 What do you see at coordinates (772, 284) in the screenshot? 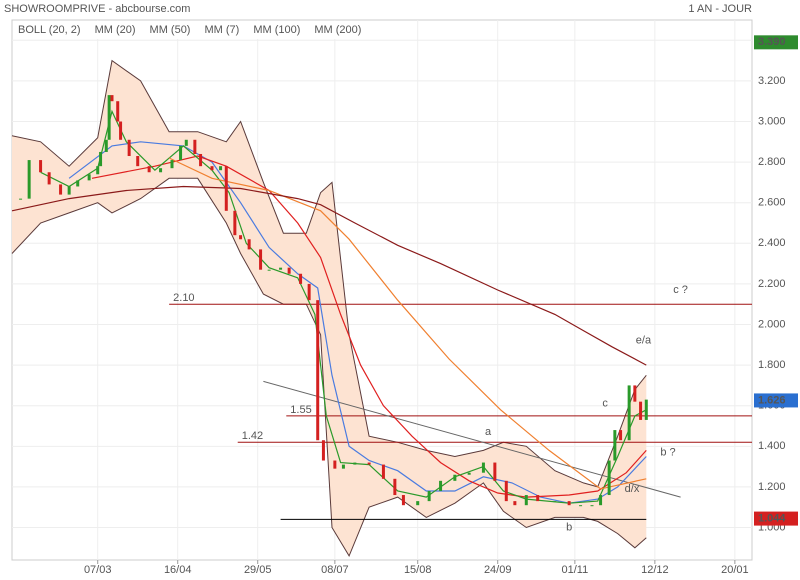
I see `y-tick-label: 2.200` at bounding box center [772, 284].